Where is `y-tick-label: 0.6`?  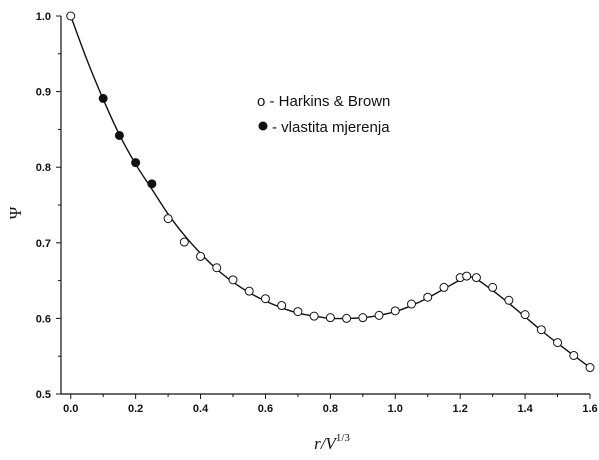 y-tick-label: 0.6 is located at coordinates (43, 319).